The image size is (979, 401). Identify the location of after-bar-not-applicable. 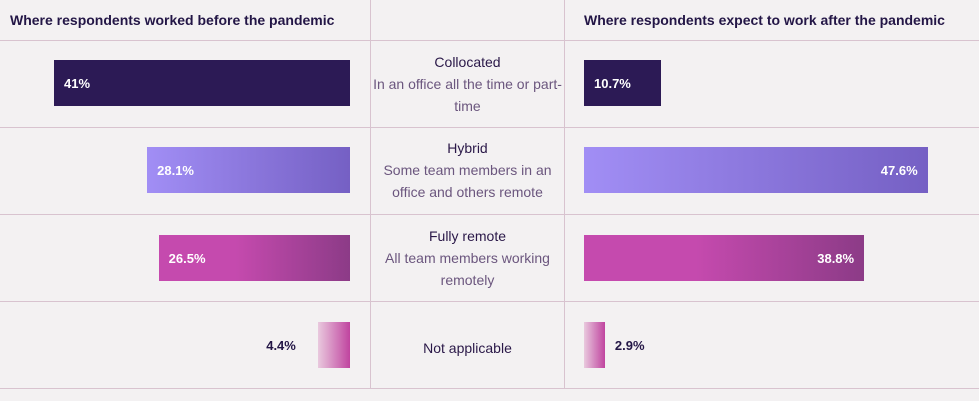
(594, 345).